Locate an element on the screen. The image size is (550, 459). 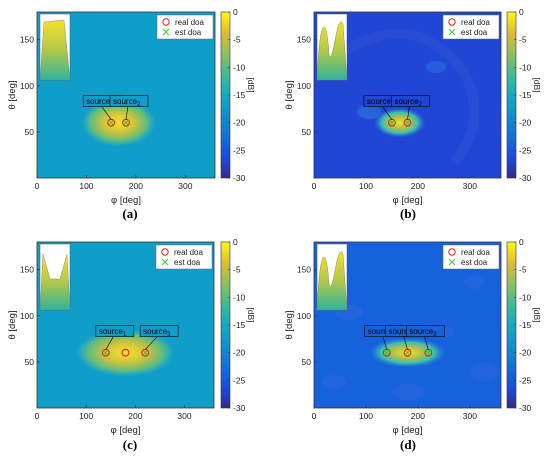
x-tick-label: 100 is located at coordinates (366, 416).